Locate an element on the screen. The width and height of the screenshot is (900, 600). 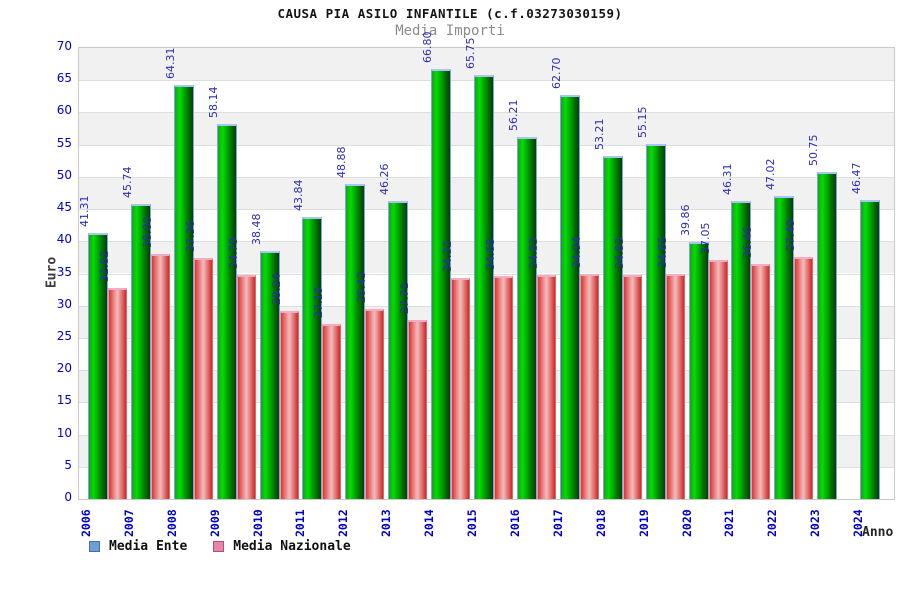
bar-value-label: 34.68 is located at coordinates (491, 254).